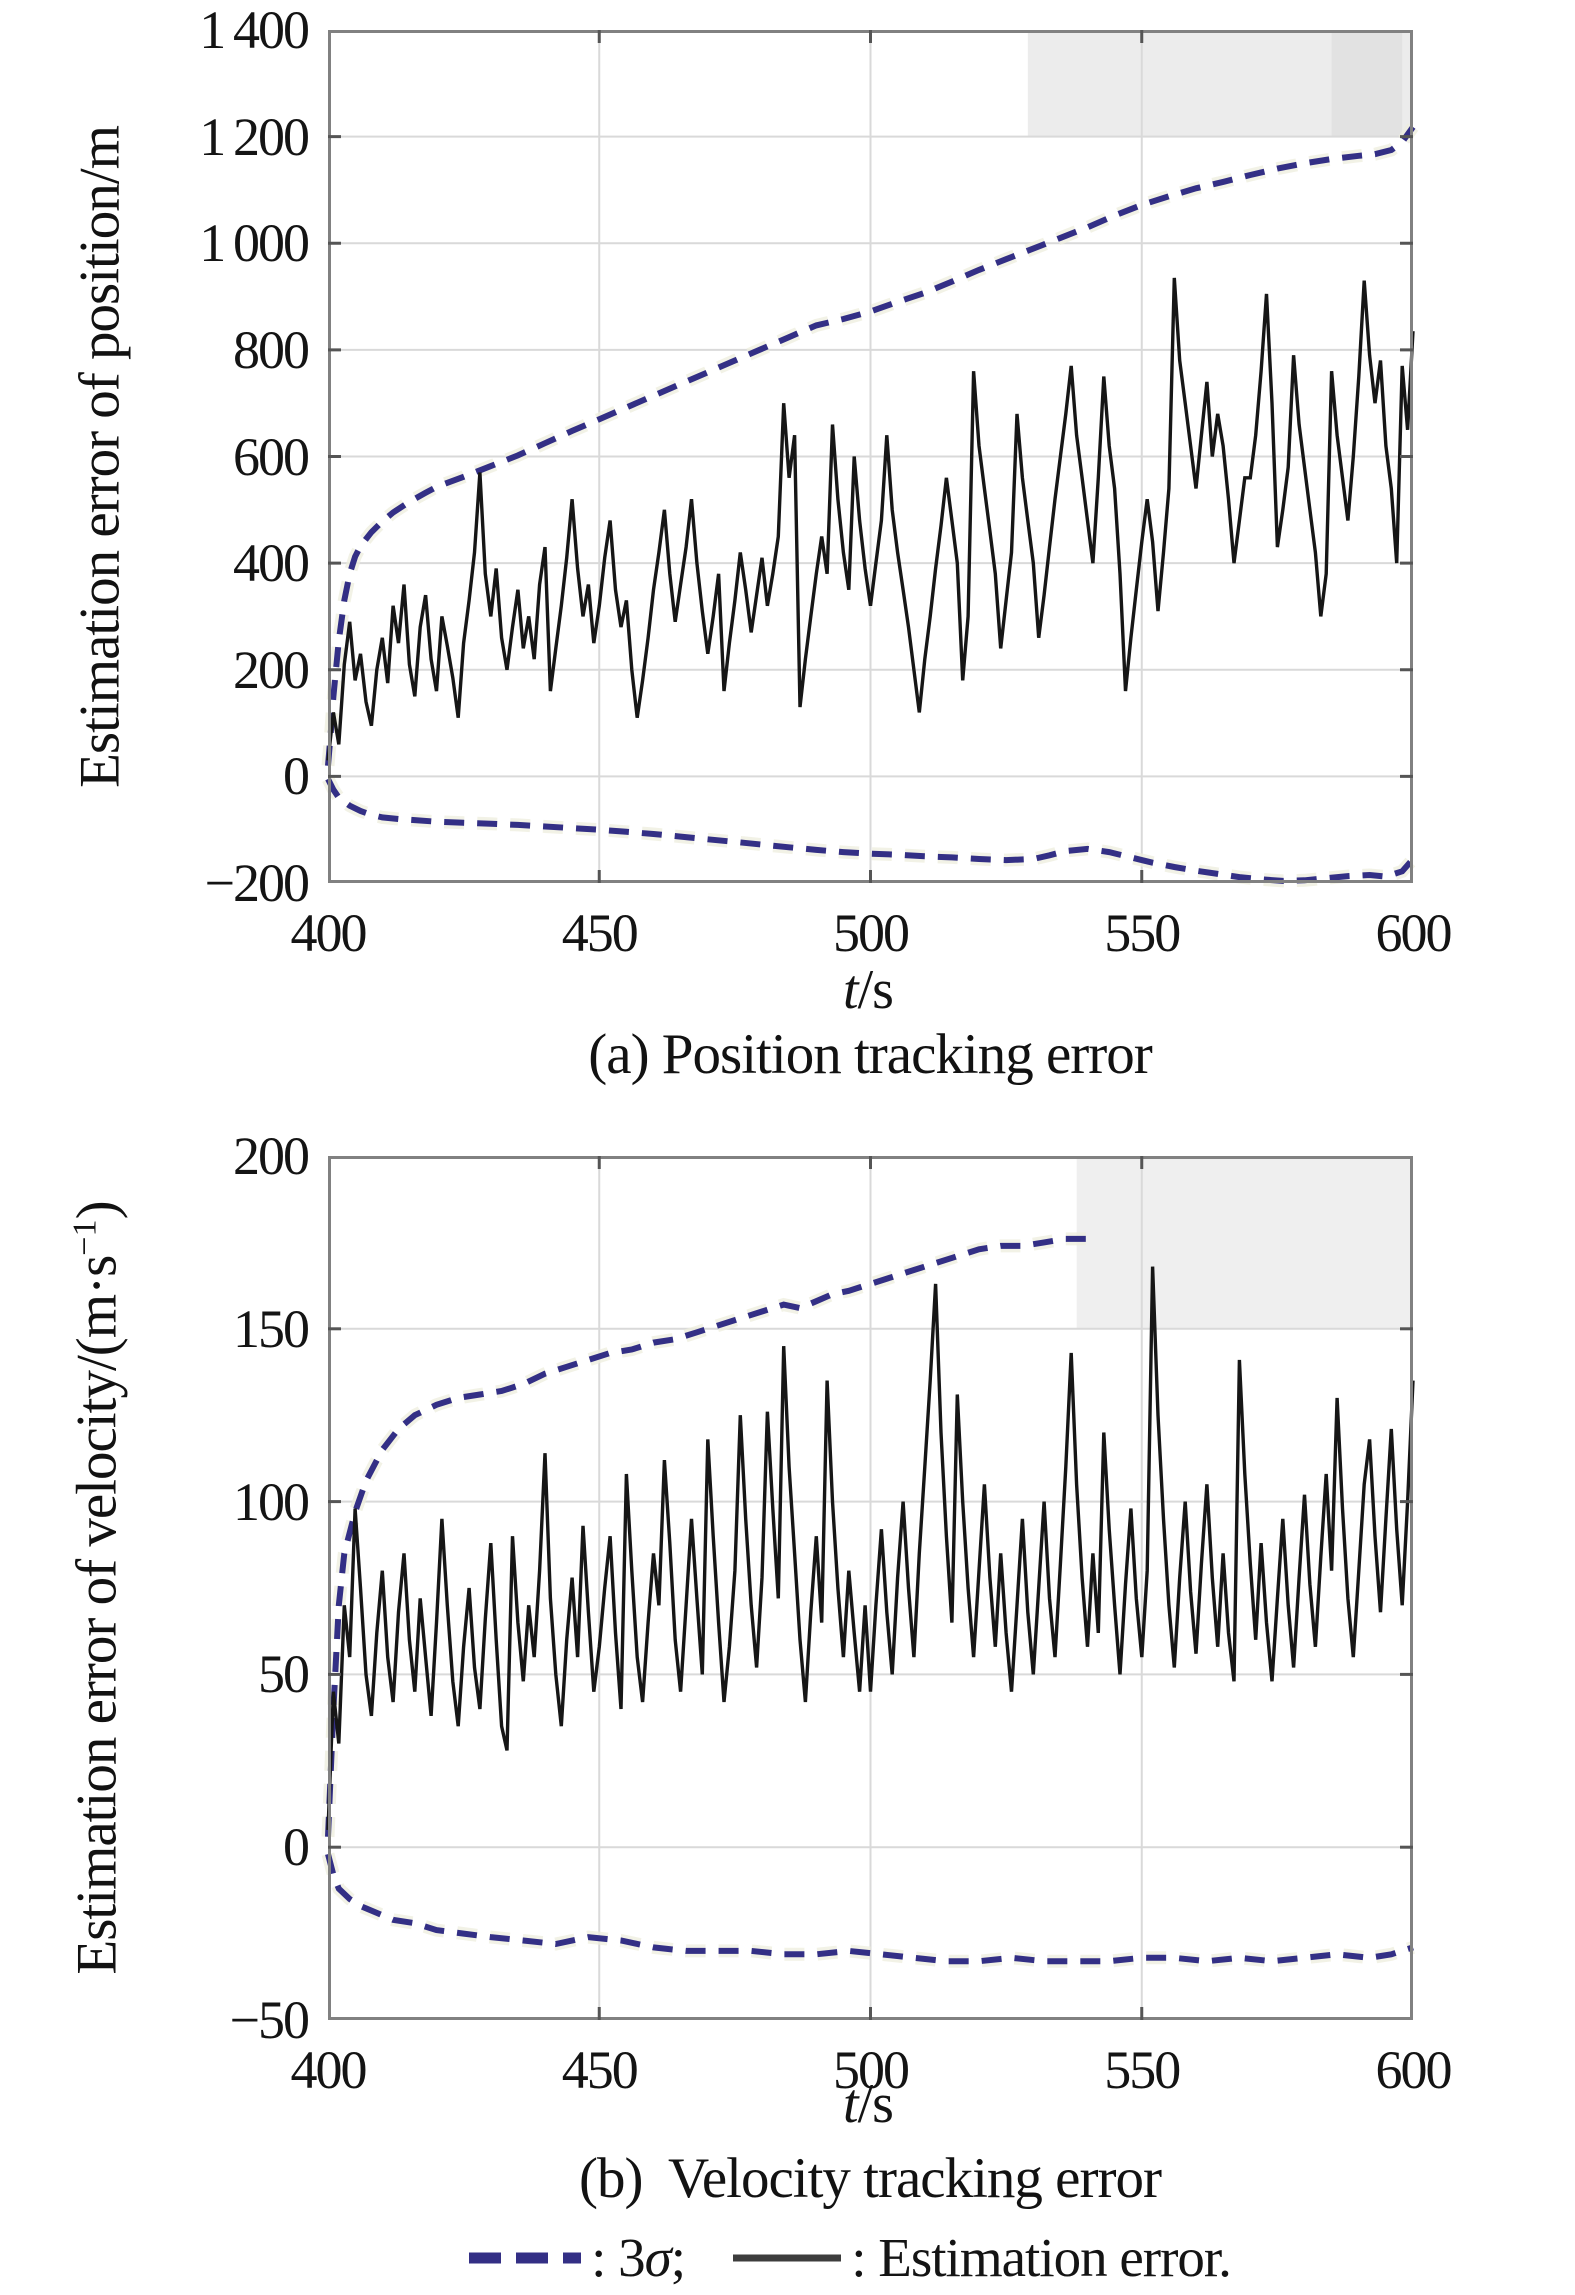  Describe the element at coordinates (871, 2070) in the screenshot. I see `chart-b-xtick-500: 500` at that location.